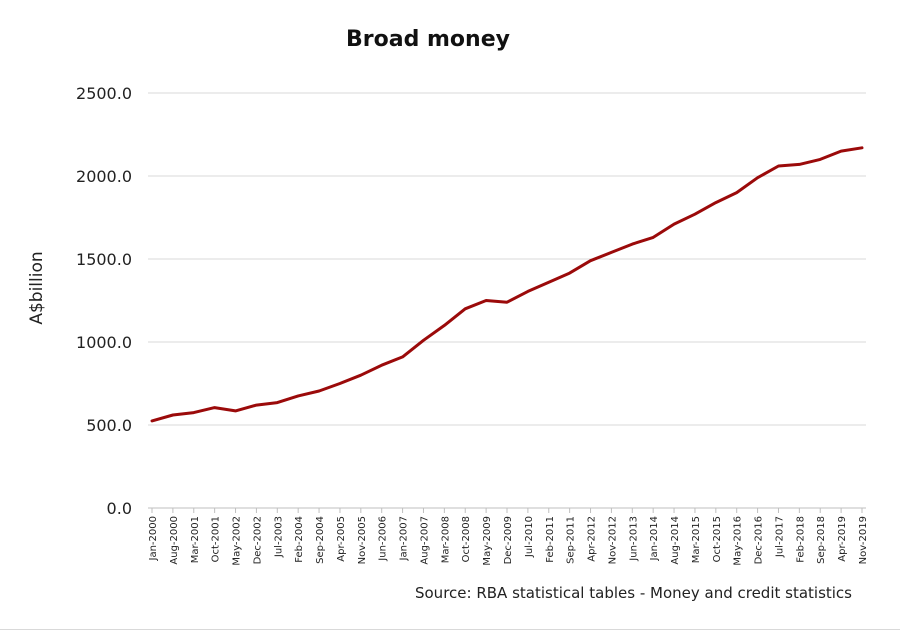 The height and width of the screenshot is (630, 900). What do you see at coordinates (863, 540) in the screenshot?
I see `x-tick-label: Nov-2019` at bounding box center [863, 540].